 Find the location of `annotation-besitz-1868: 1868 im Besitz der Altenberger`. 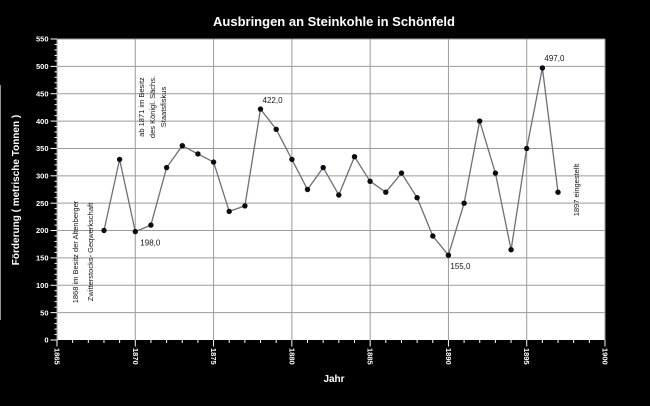

annotation-besitz-1868: 1868 im Besitz der Altenberger is located at coordinates (75, 251).